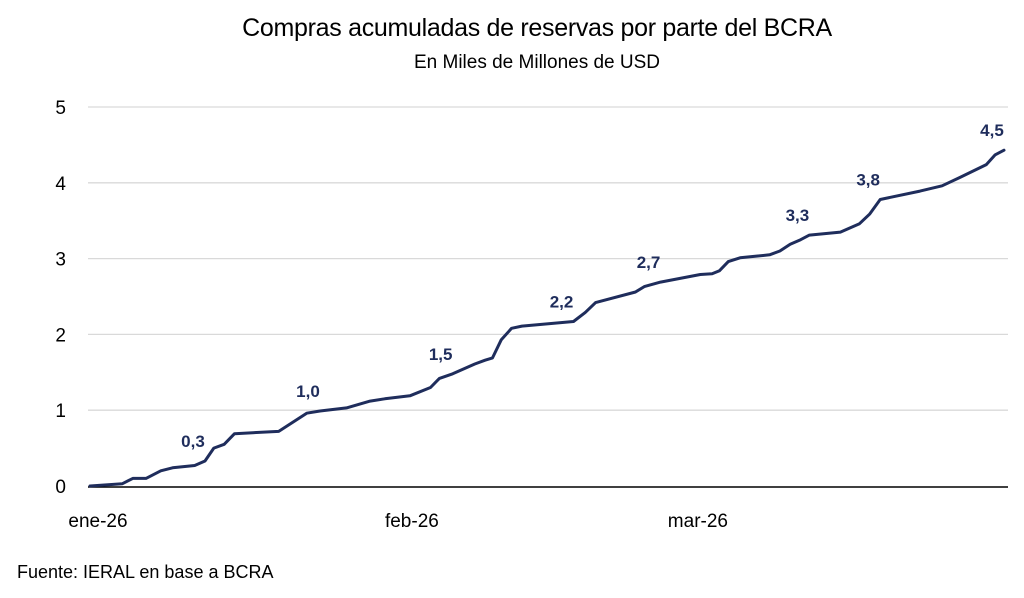 This screenshot has width=1024, height=598. Describe the element at coordinates (60, 298) in the screenshot. I see `y-axis-ticks: 0 1 2 3 4 5` at that location.